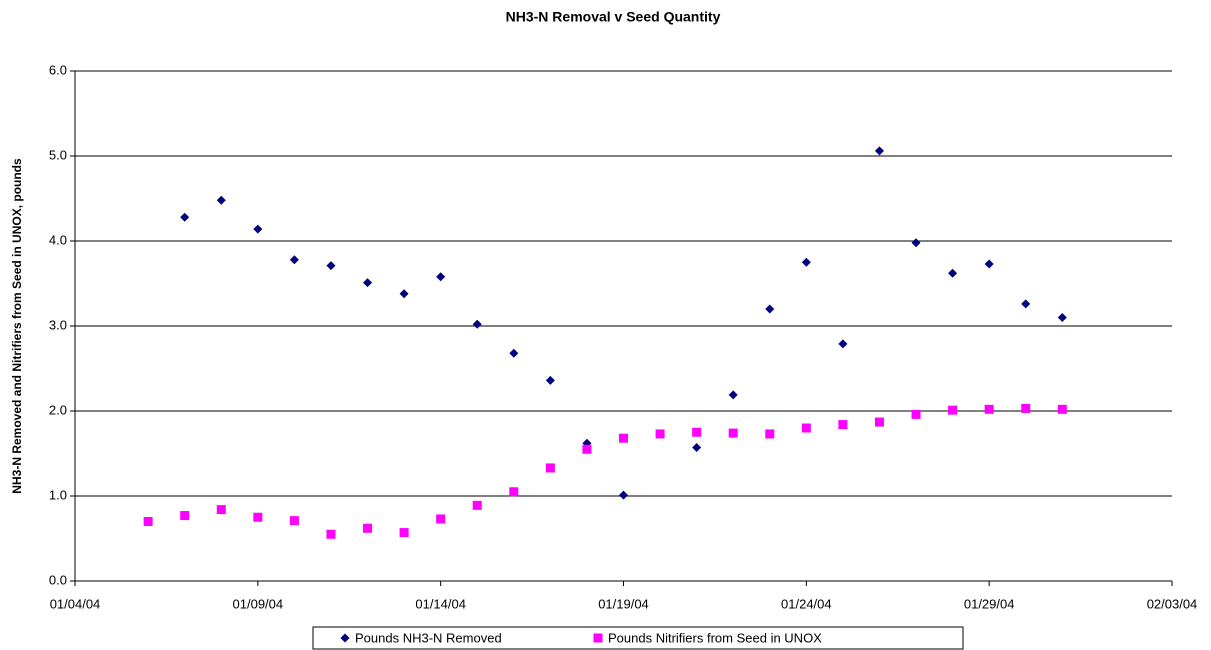 The width and height of the screenshot is (1211, 650). I want to click on y-tick-label: 1.0, so click(58, 494).